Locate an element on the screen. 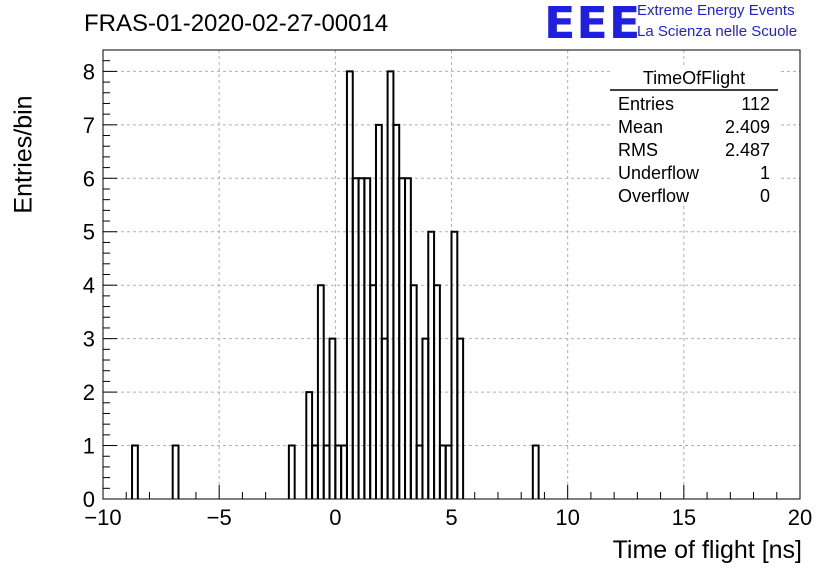  stats-row-label: Overflow is located at coordinates (654, 196).